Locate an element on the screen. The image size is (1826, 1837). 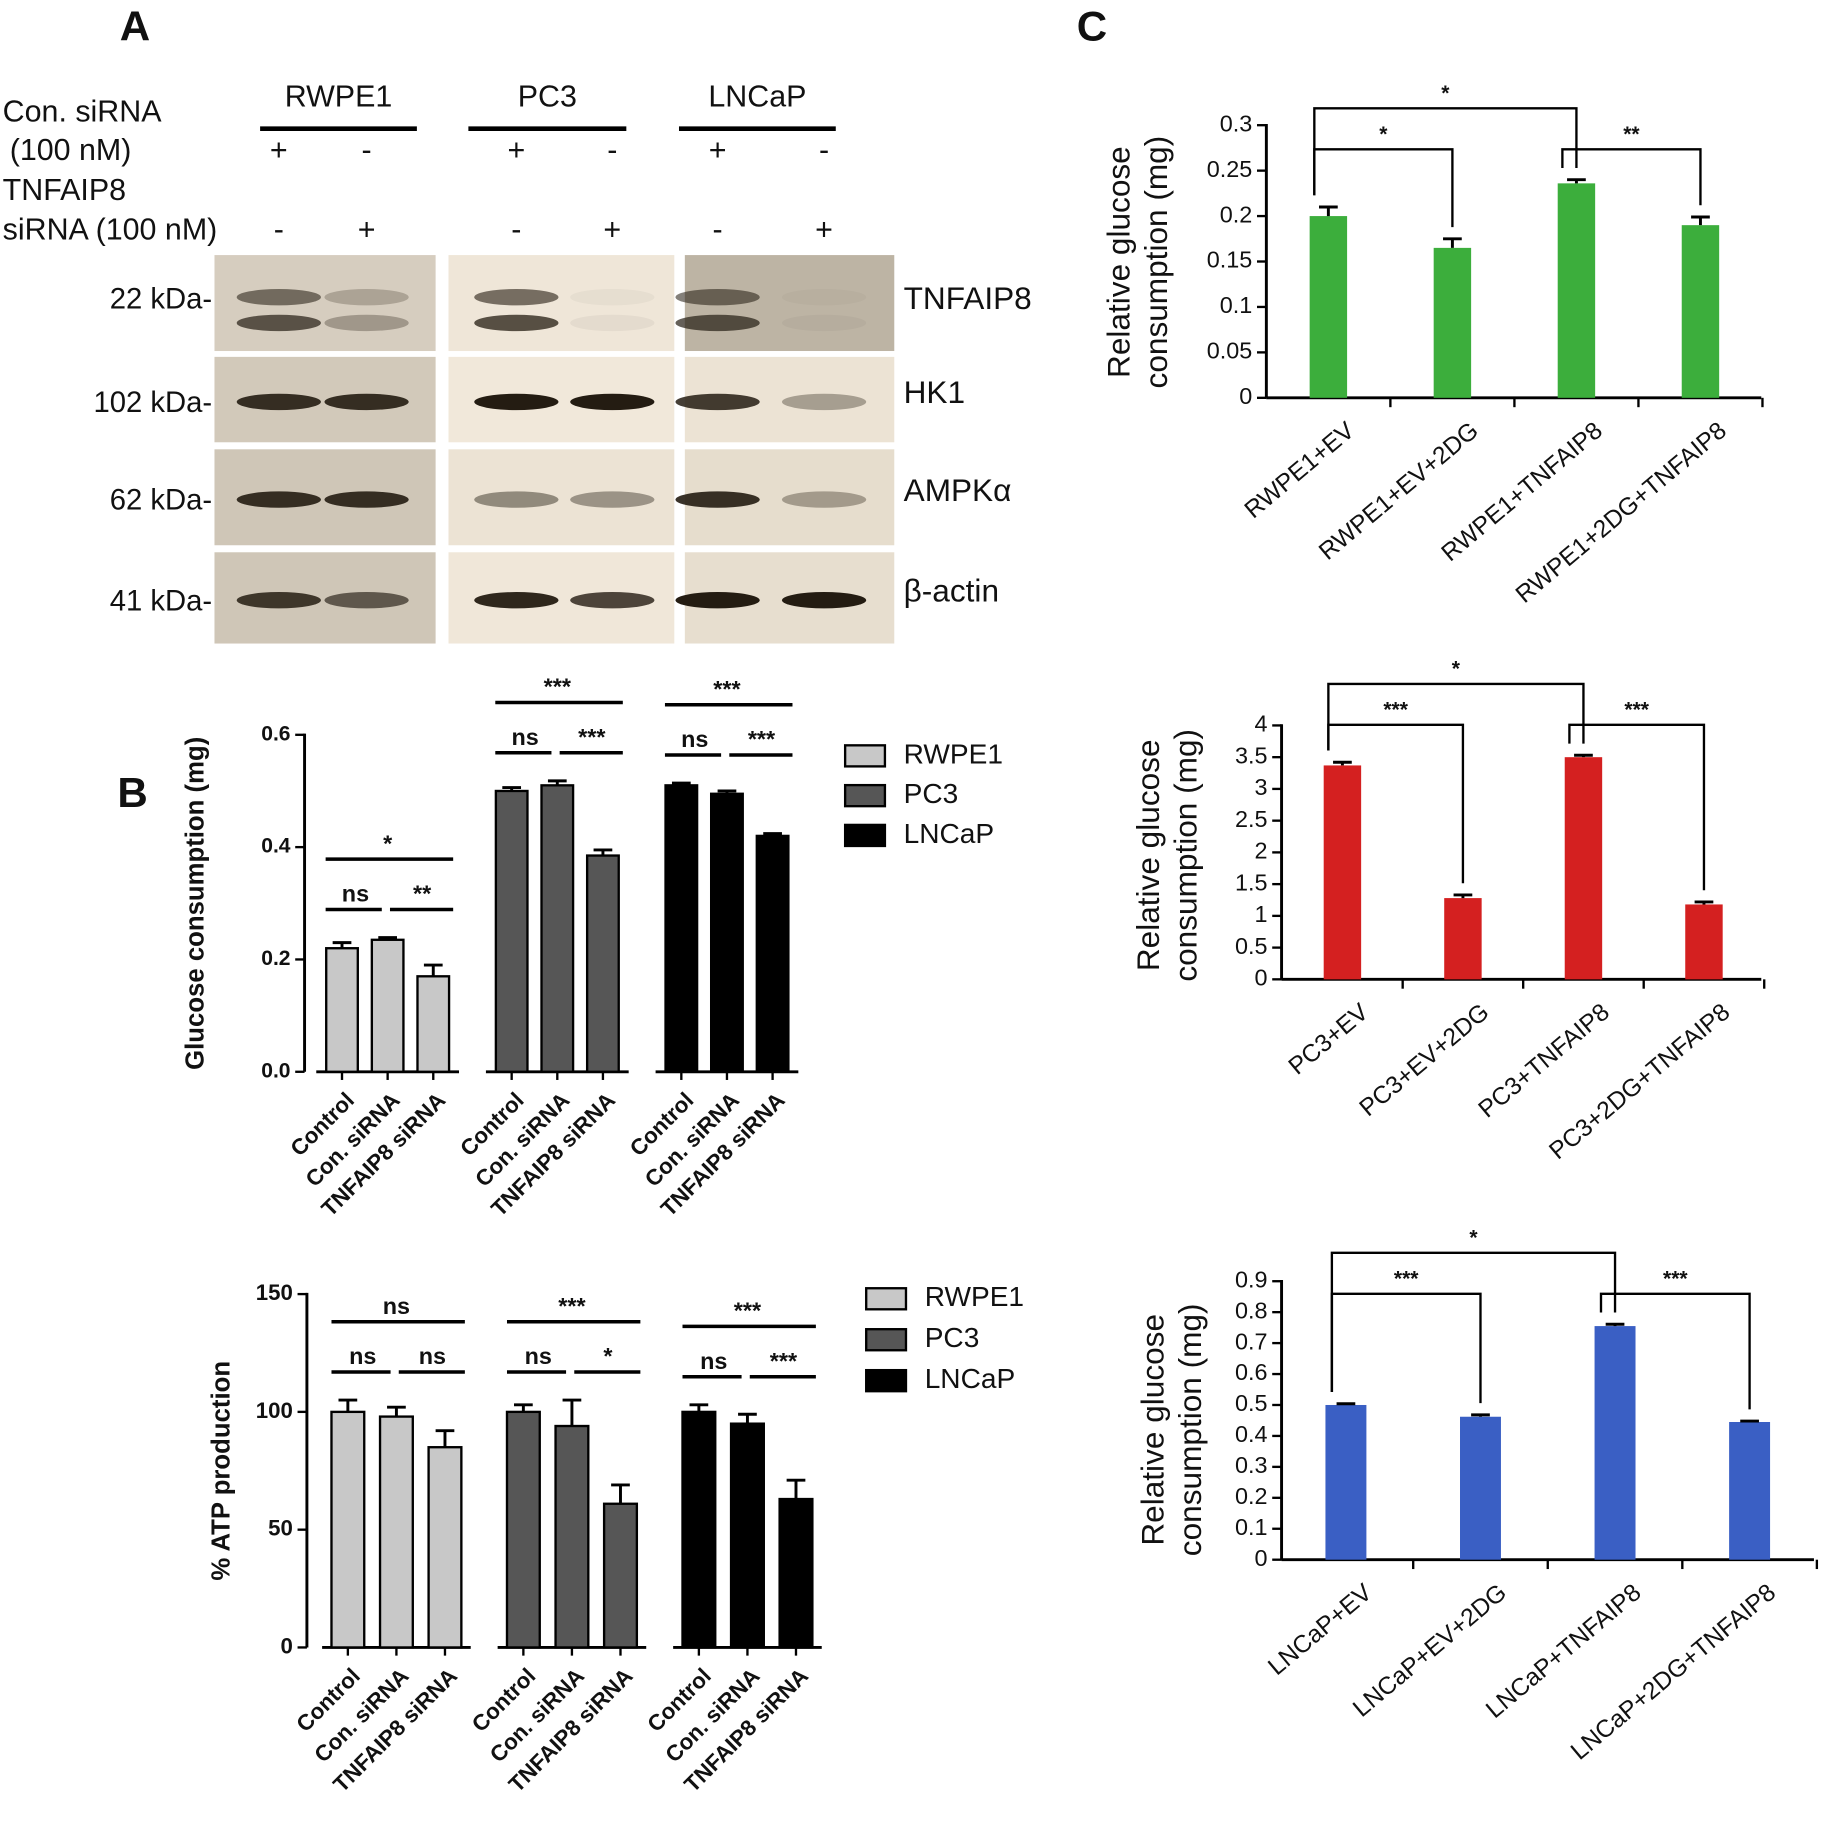
significance-label: ** is located at coordinates (422, 894).